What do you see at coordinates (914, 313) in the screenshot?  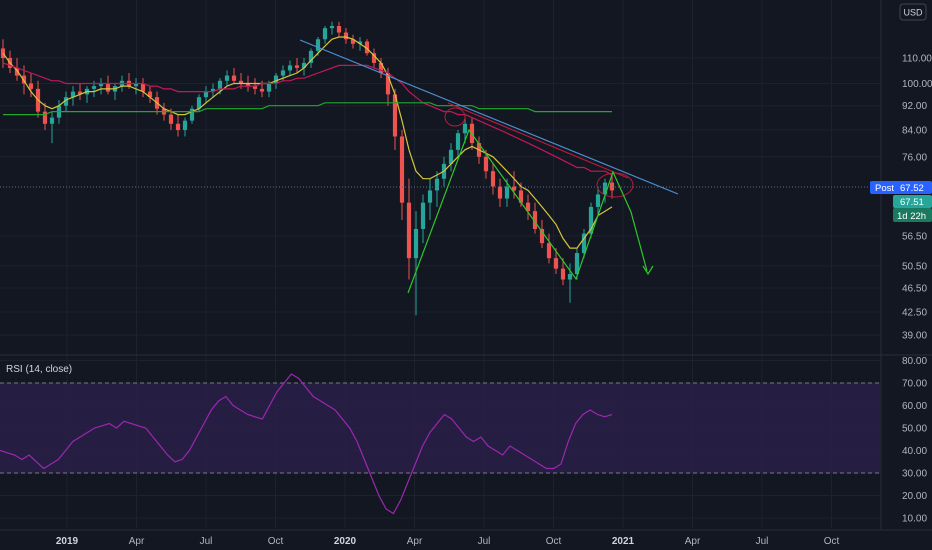 I see `price-tick-label: 42.50` at bounding box center [914, 313].